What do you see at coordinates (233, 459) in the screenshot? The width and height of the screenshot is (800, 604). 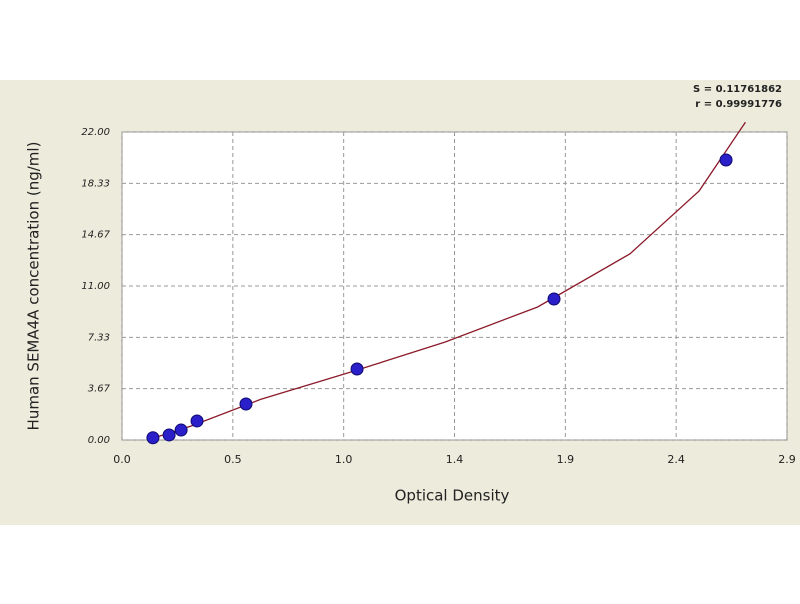 I see `x-tick-label: 0.5` at bounding box center [233, 459].